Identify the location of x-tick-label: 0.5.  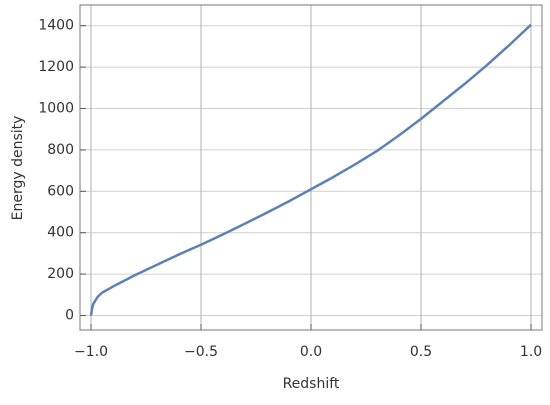
(421, 352).